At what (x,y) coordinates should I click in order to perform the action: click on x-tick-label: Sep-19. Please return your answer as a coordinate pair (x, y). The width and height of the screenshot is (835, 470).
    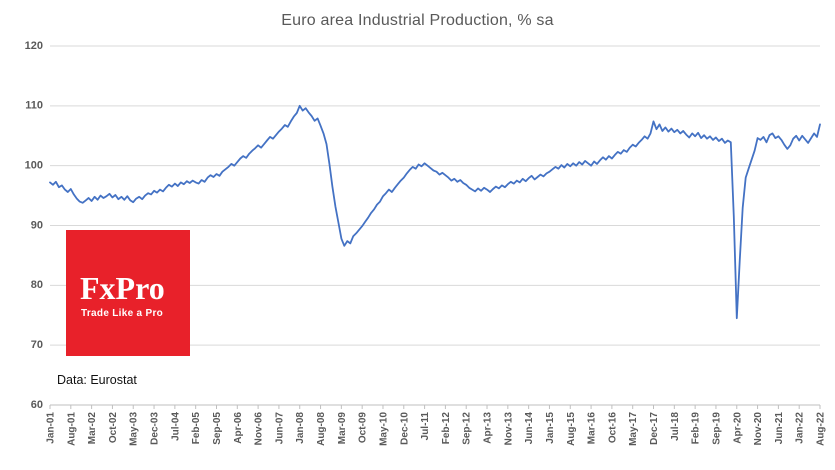
    Looking at the image, I should click on (716, 428).